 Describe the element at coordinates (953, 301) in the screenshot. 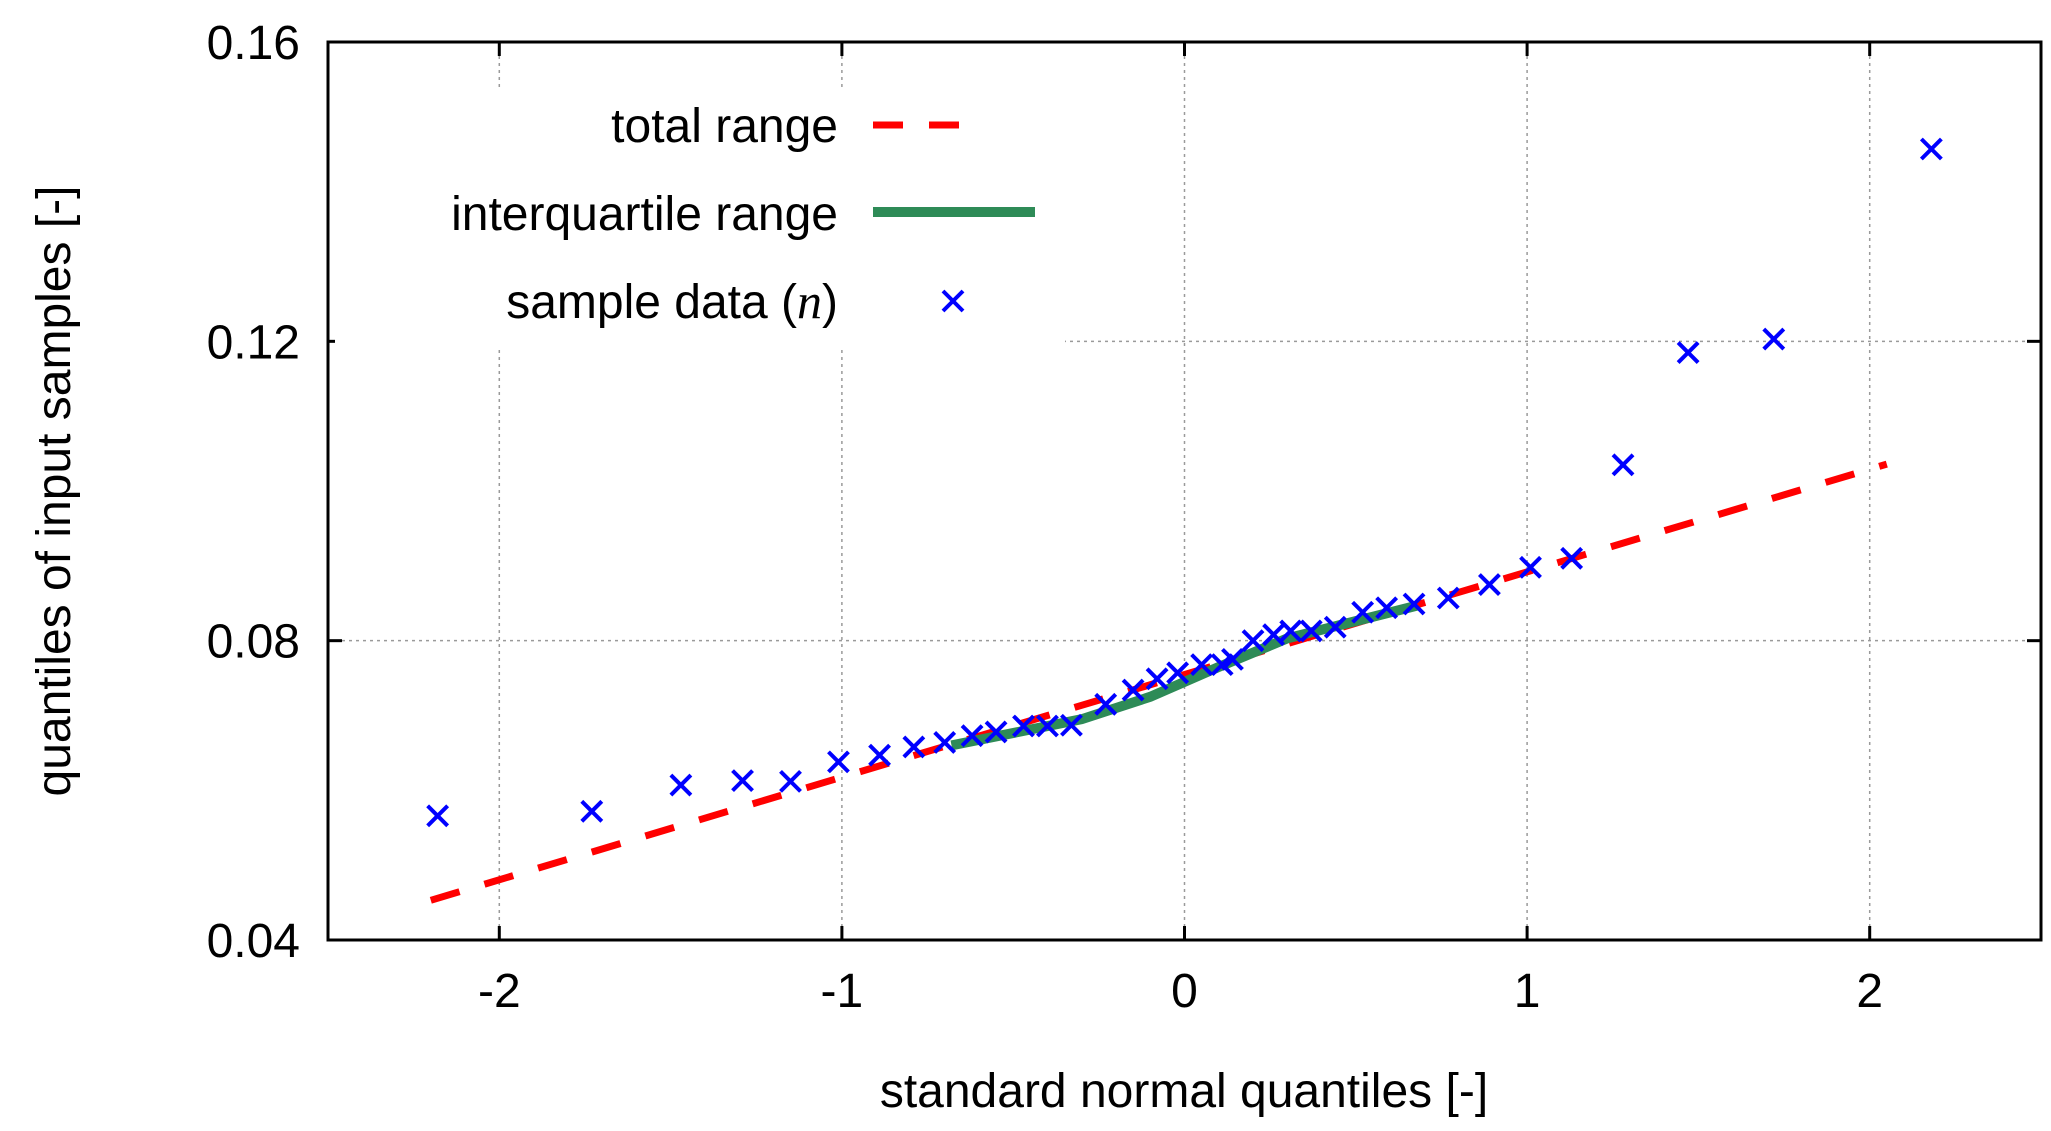

I see `legend-swatch-sample-data` at that location.